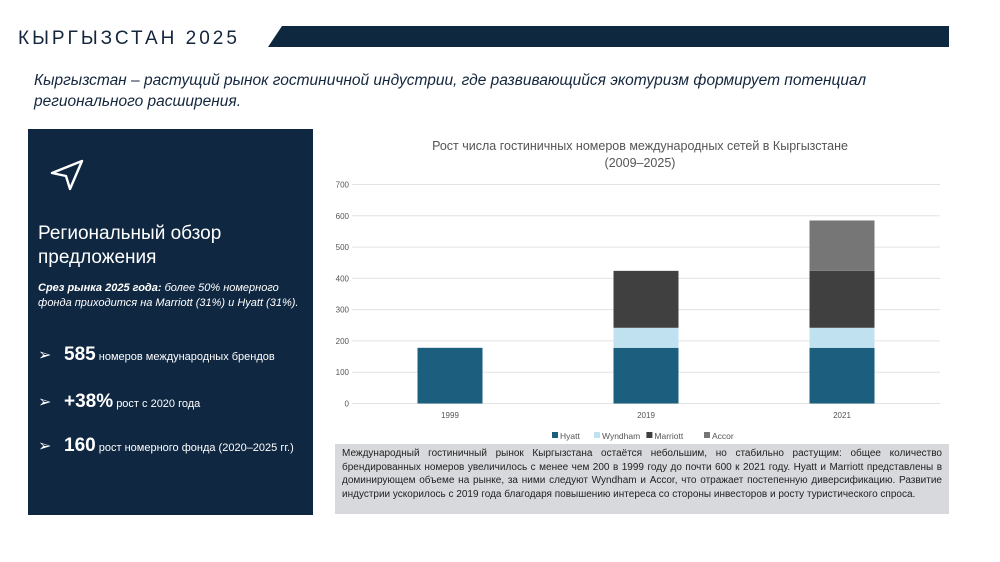  Describe the element at coordinates (158, 404) in the screenshot. I see `stat-label: рост с 2020 года` at that location.